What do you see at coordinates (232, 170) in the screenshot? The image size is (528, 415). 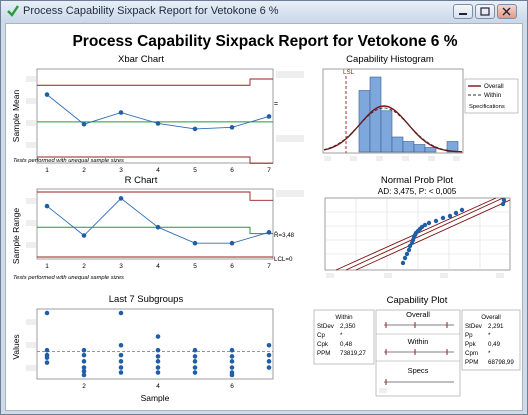 I see `xbar-xtick-6: 6` at bounding box center [232, 170].